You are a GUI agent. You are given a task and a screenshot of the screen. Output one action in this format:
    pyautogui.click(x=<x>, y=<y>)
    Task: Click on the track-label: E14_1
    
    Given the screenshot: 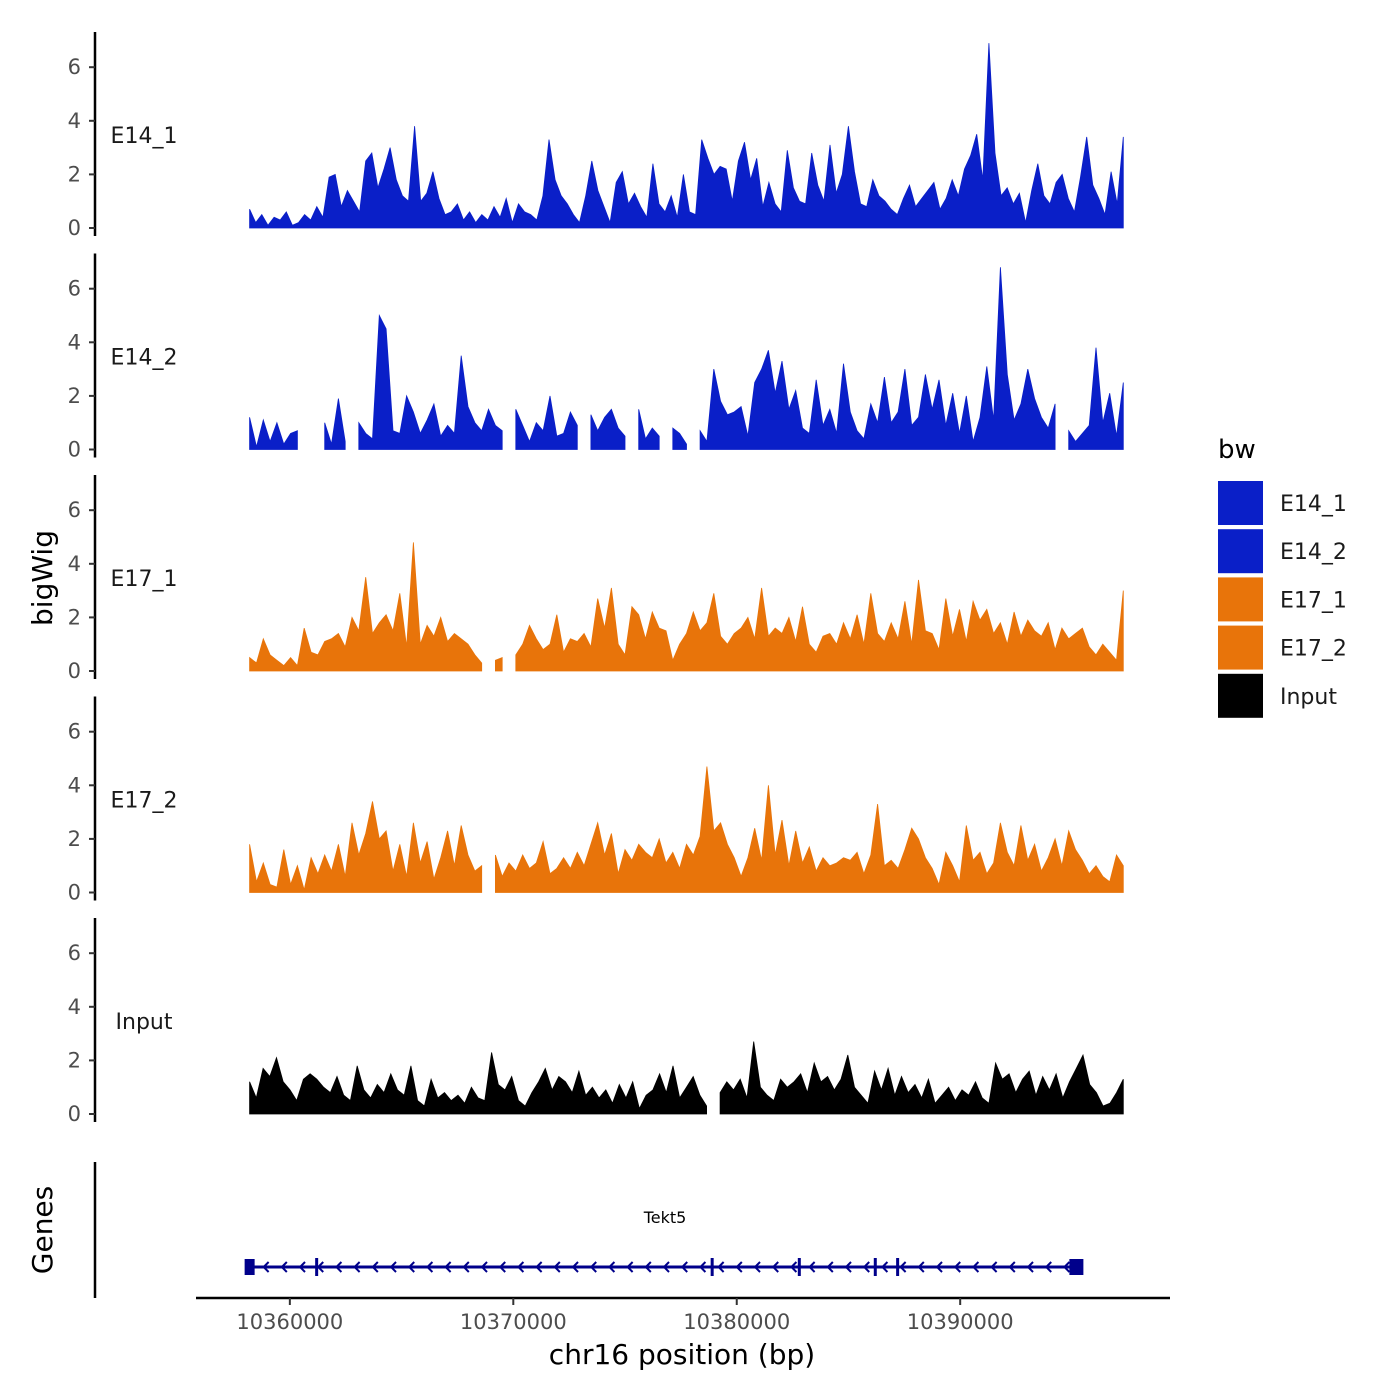 What is the action you would take?
    pyautogui.click(x=144, y=136)
    